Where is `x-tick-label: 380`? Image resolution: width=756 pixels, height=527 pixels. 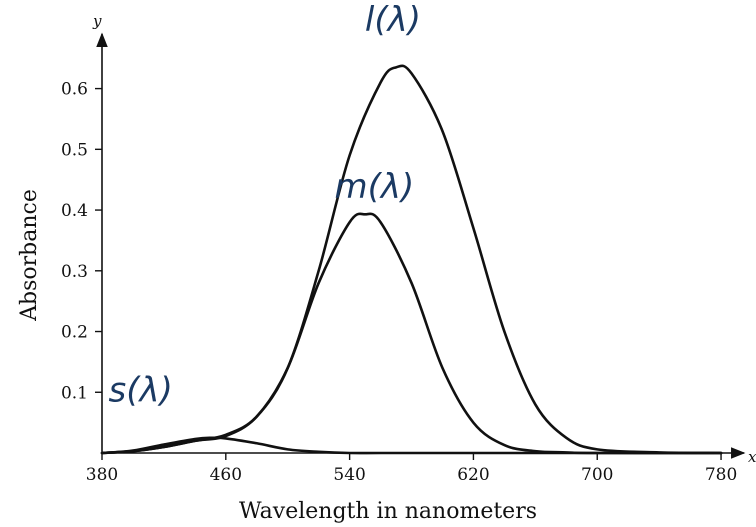
x-tick-label: 380 is located at coordinates (102, 475).